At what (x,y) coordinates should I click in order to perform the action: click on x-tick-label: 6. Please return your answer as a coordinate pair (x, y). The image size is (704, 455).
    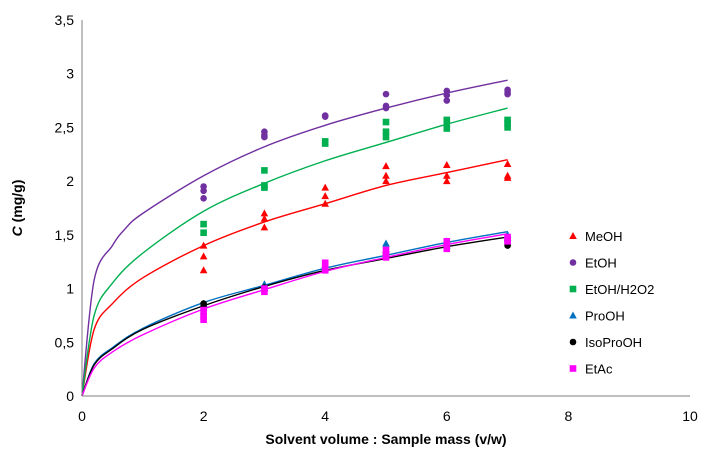
    Looking at the image, I should click on (447, 416).